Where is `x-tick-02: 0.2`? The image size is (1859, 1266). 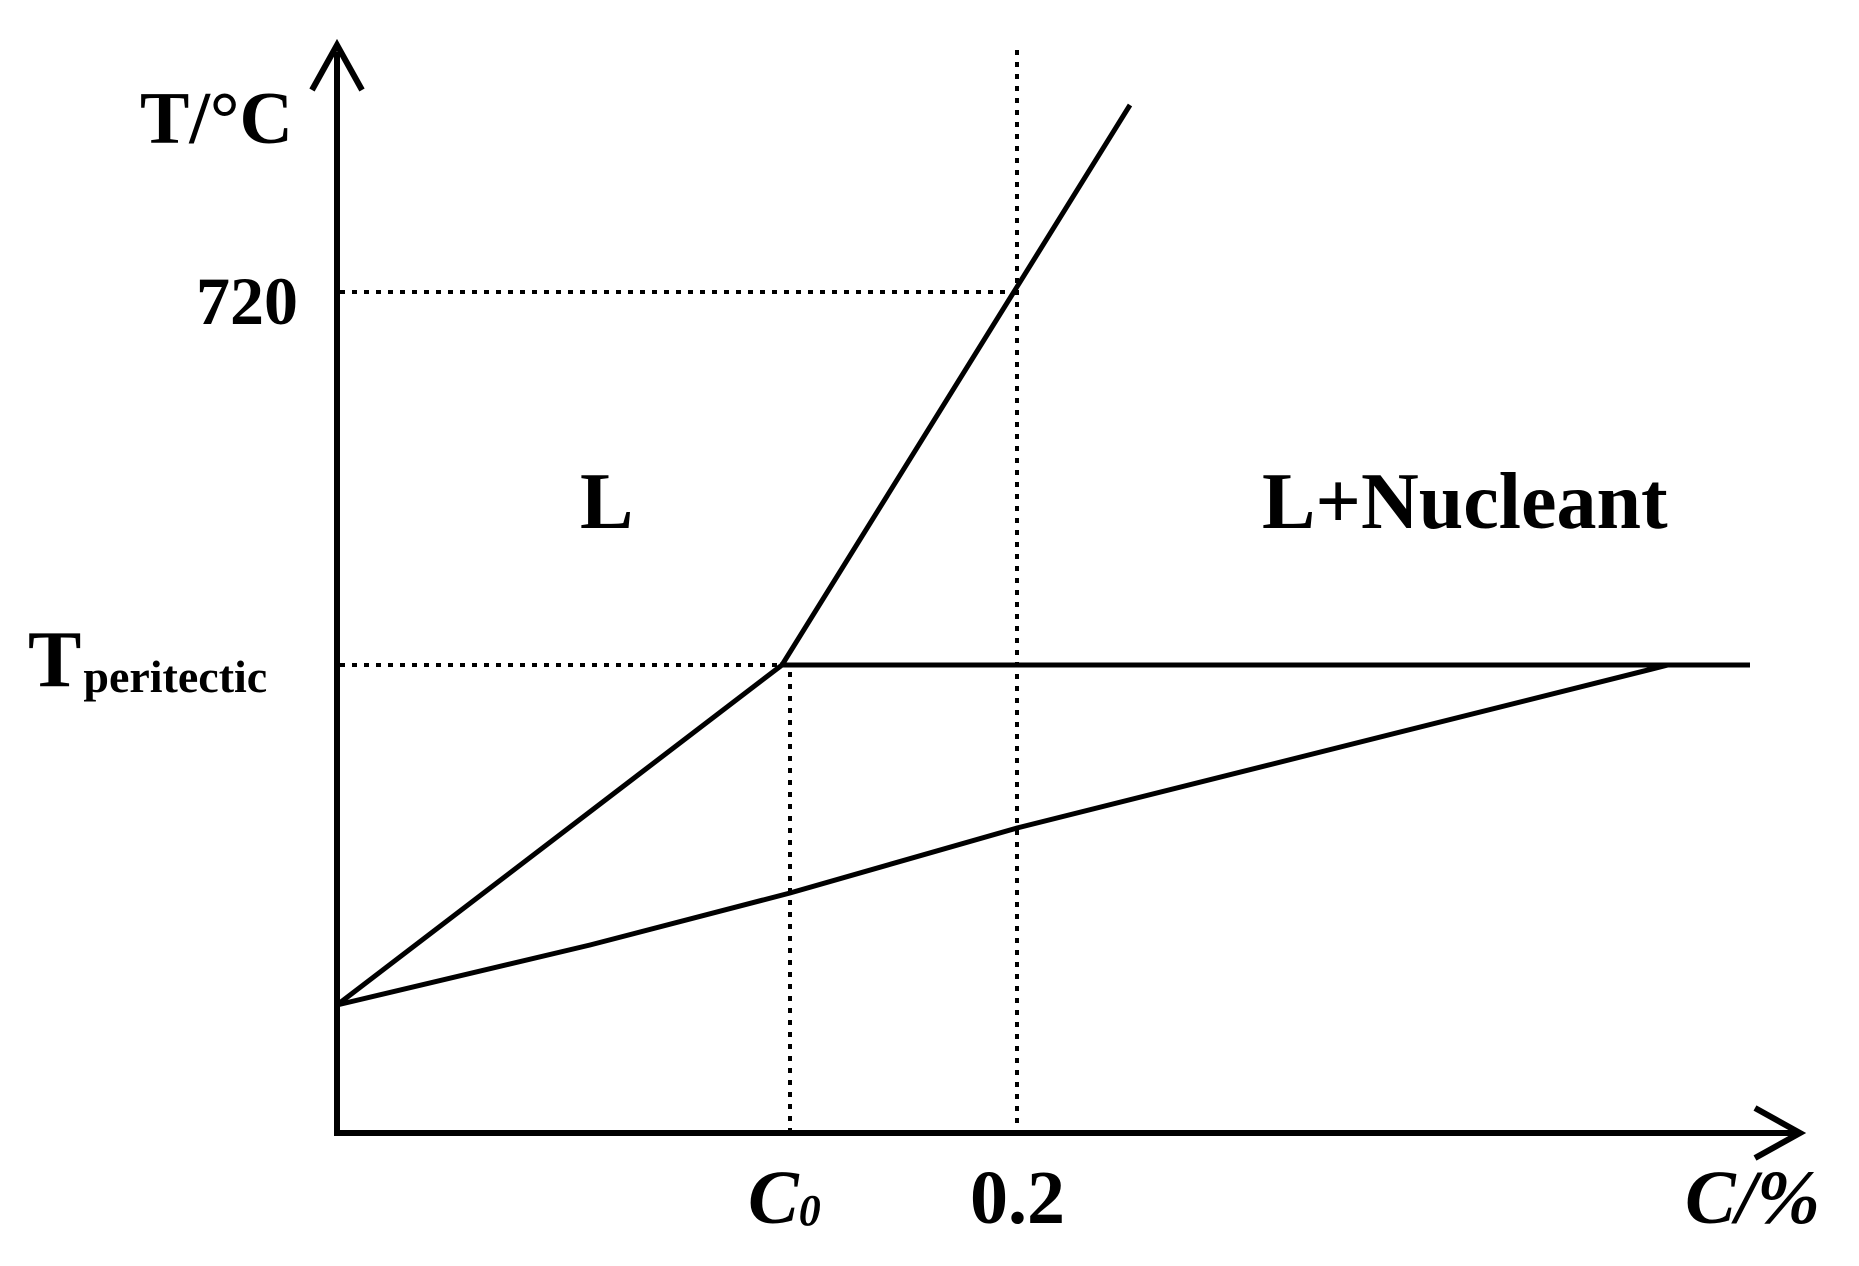
x-tick-02: 0.2 is located at coordinates (1017, 1198).